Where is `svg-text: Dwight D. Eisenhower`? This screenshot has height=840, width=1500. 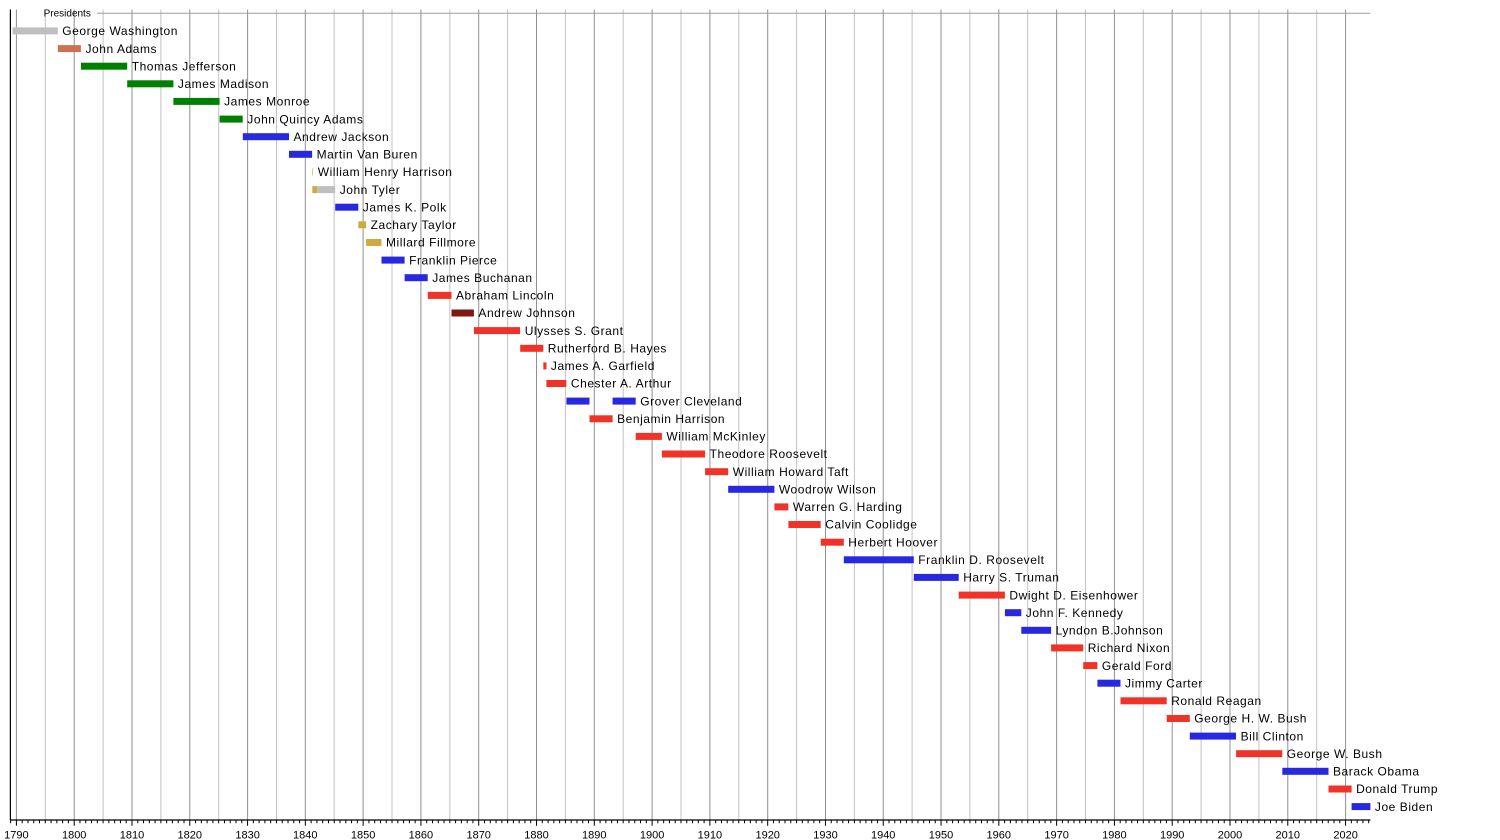
svg-text: Dwight D. Eisenhower is located at coordinates (1073, 595).